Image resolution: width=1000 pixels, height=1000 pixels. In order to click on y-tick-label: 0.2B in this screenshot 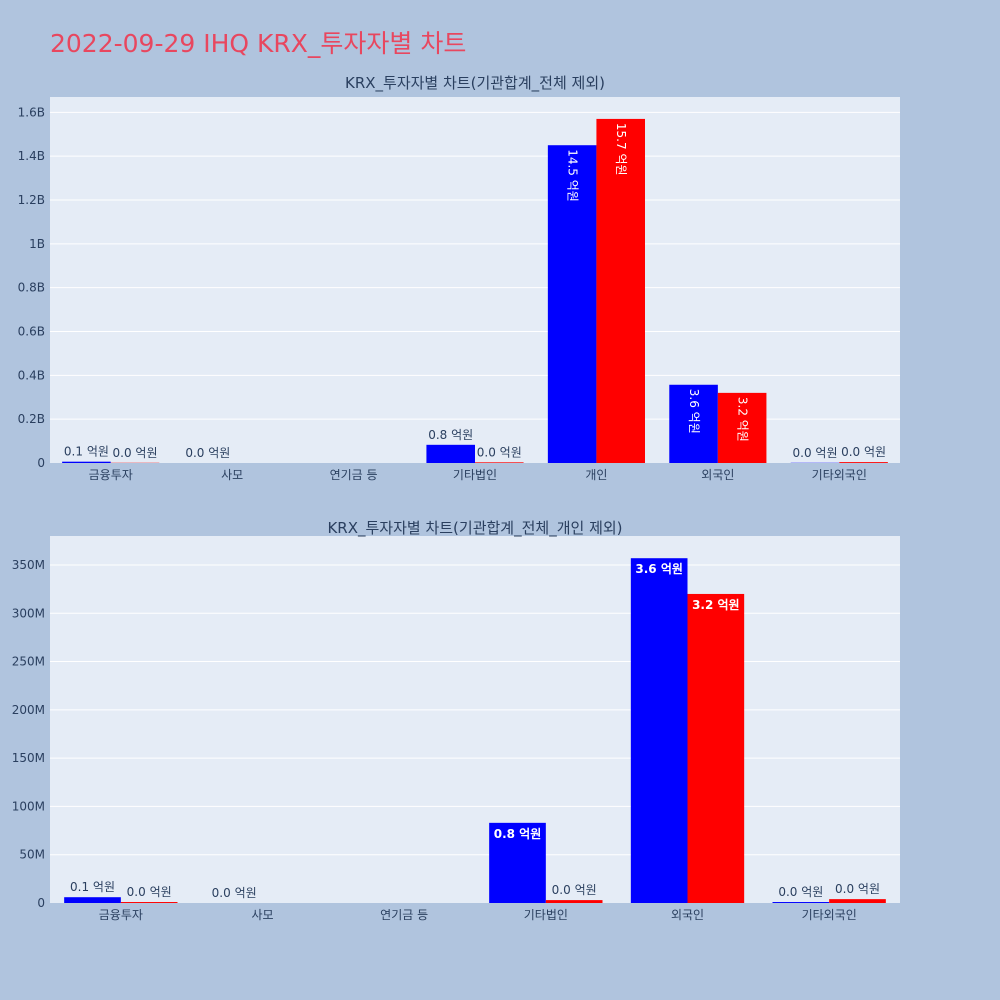, I will do `click(31, 419)`.